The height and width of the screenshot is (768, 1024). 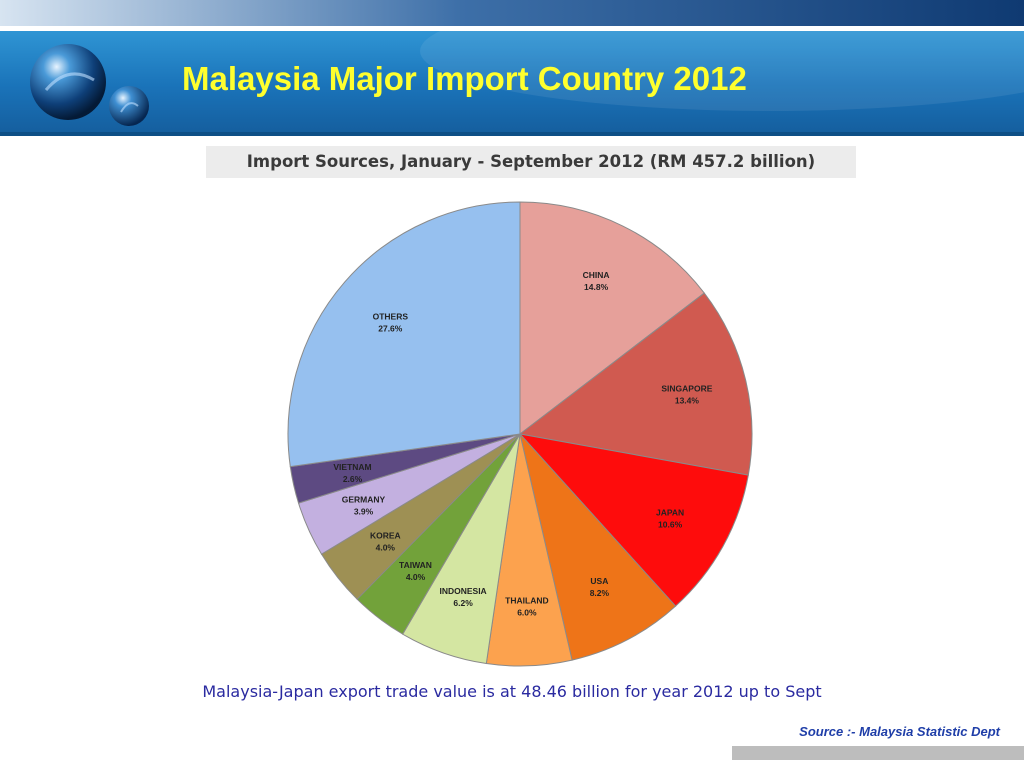 I want to click on slice-label-japan: JAPAN, so click(x=670, y=512).